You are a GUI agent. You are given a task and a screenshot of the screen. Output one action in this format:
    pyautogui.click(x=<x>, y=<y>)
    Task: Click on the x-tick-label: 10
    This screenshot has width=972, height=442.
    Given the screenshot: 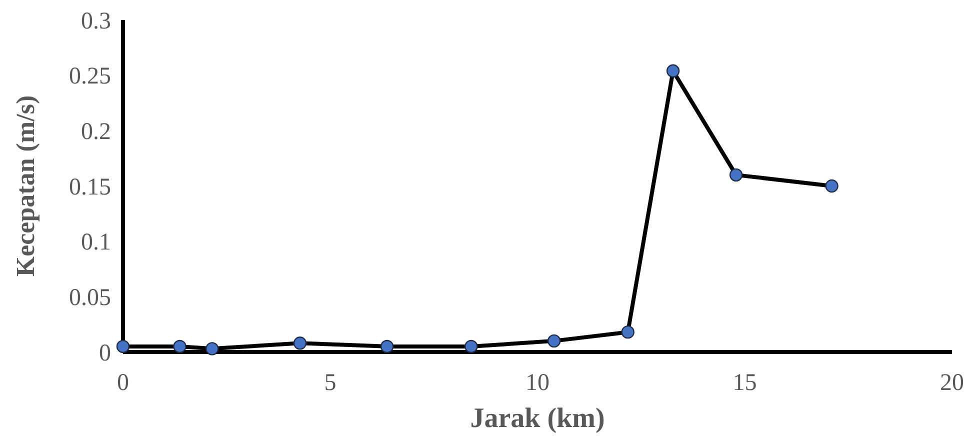 What is the action you would take?
    pyautogui.click(x=538, y=383)
    